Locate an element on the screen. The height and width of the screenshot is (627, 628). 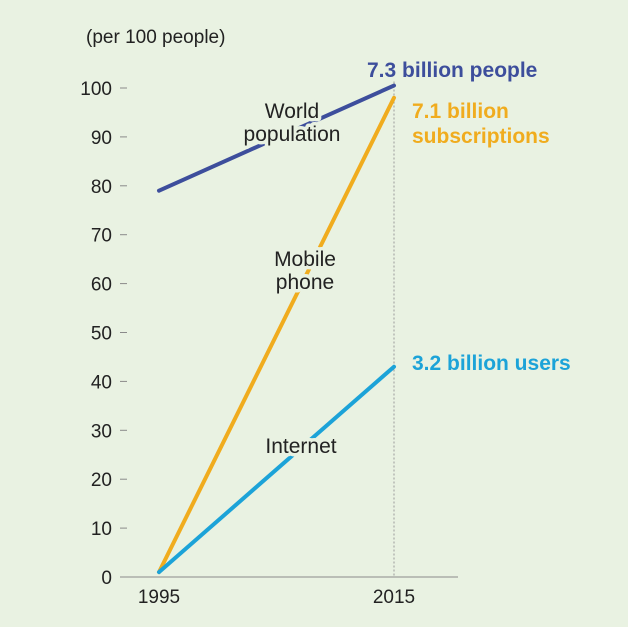
y-tick-label: 70 is located at coordinates (101, 236).